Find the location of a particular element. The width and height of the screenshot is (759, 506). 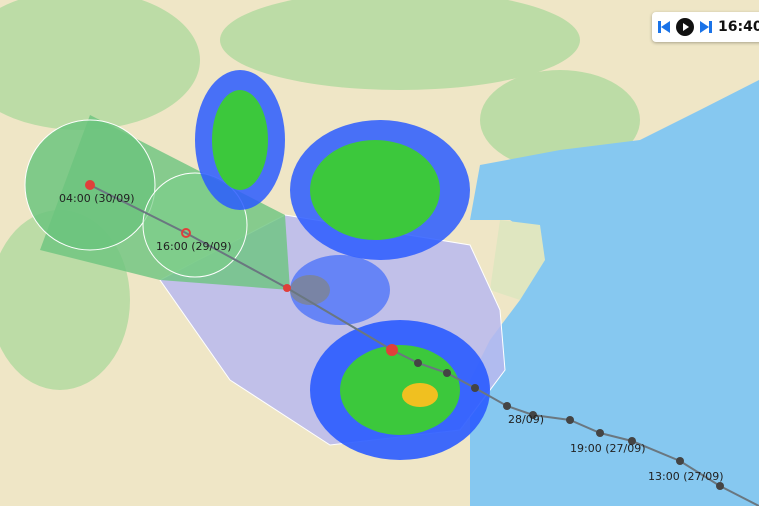

low-pressure-icon is located at coordinates (90, 185).